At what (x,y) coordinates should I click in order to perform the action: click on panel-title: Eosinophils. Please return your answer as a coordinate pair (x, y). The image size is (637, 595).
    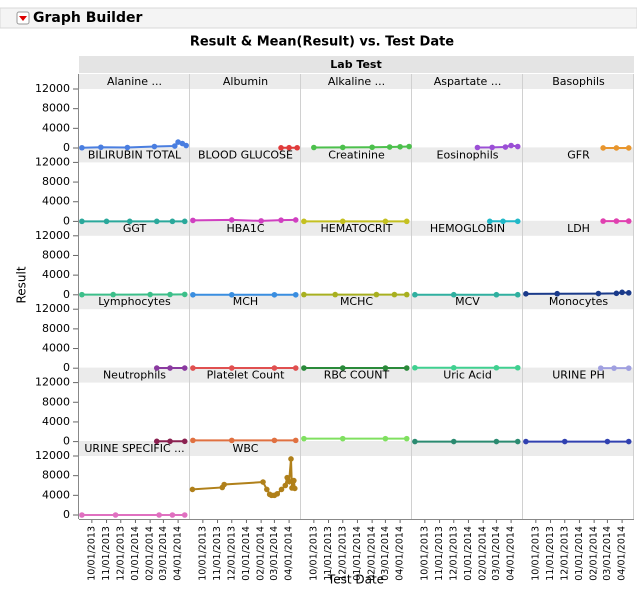
    Looking at the image, I should click on (468, 154).